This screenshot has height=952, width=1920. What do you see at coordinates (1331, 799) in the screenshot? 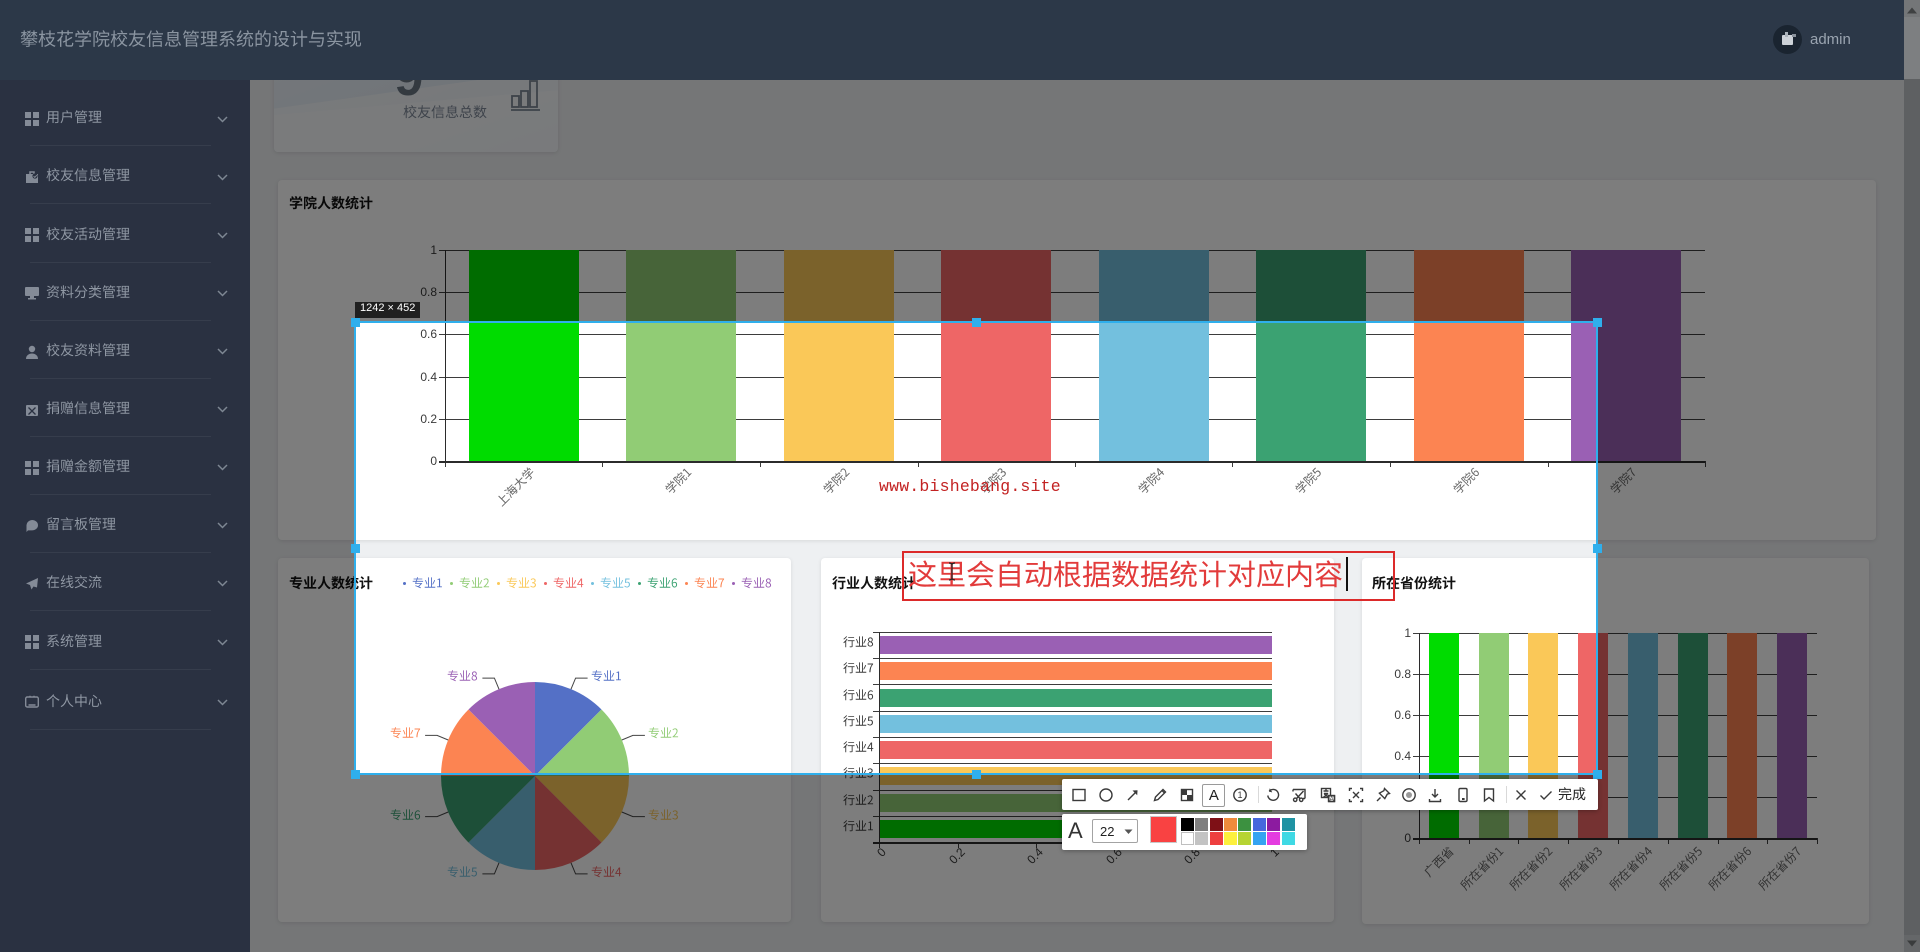
I see `svg-text: A` at bounding box center [1331, 799].